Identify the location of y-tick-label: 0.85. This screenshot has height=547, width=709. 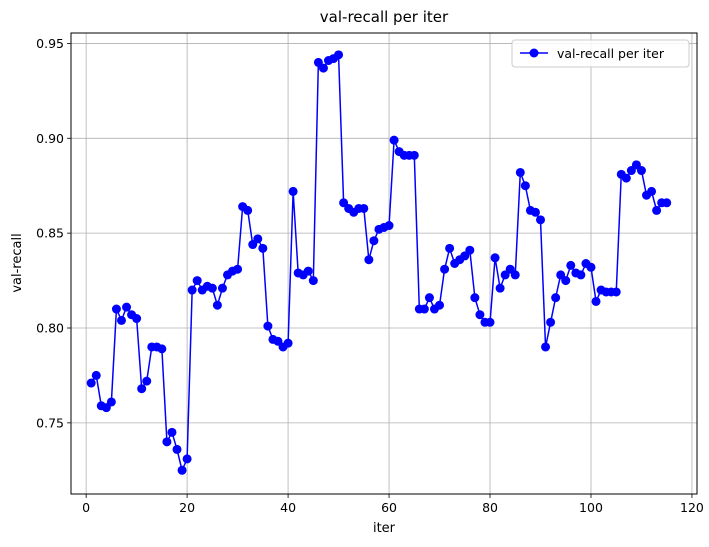
(50, 233).